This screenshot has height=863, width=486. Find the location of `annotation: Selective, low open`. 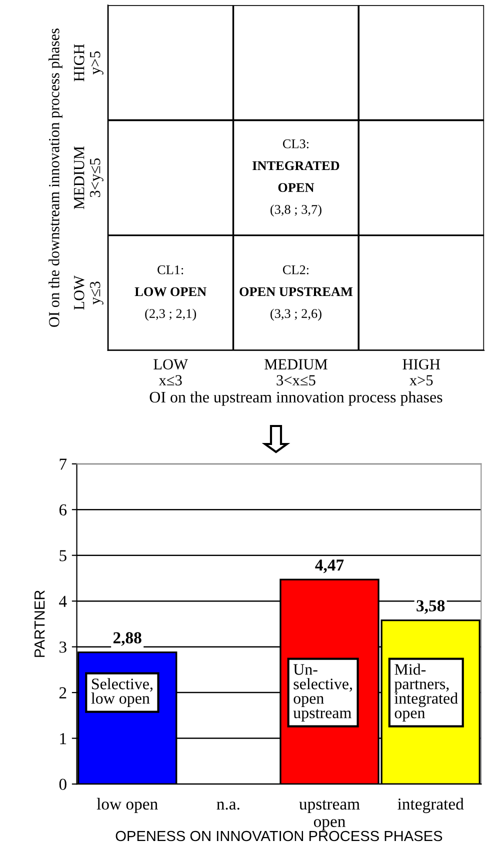

annotation: Selective, low open is located at coordinates (121, 693).